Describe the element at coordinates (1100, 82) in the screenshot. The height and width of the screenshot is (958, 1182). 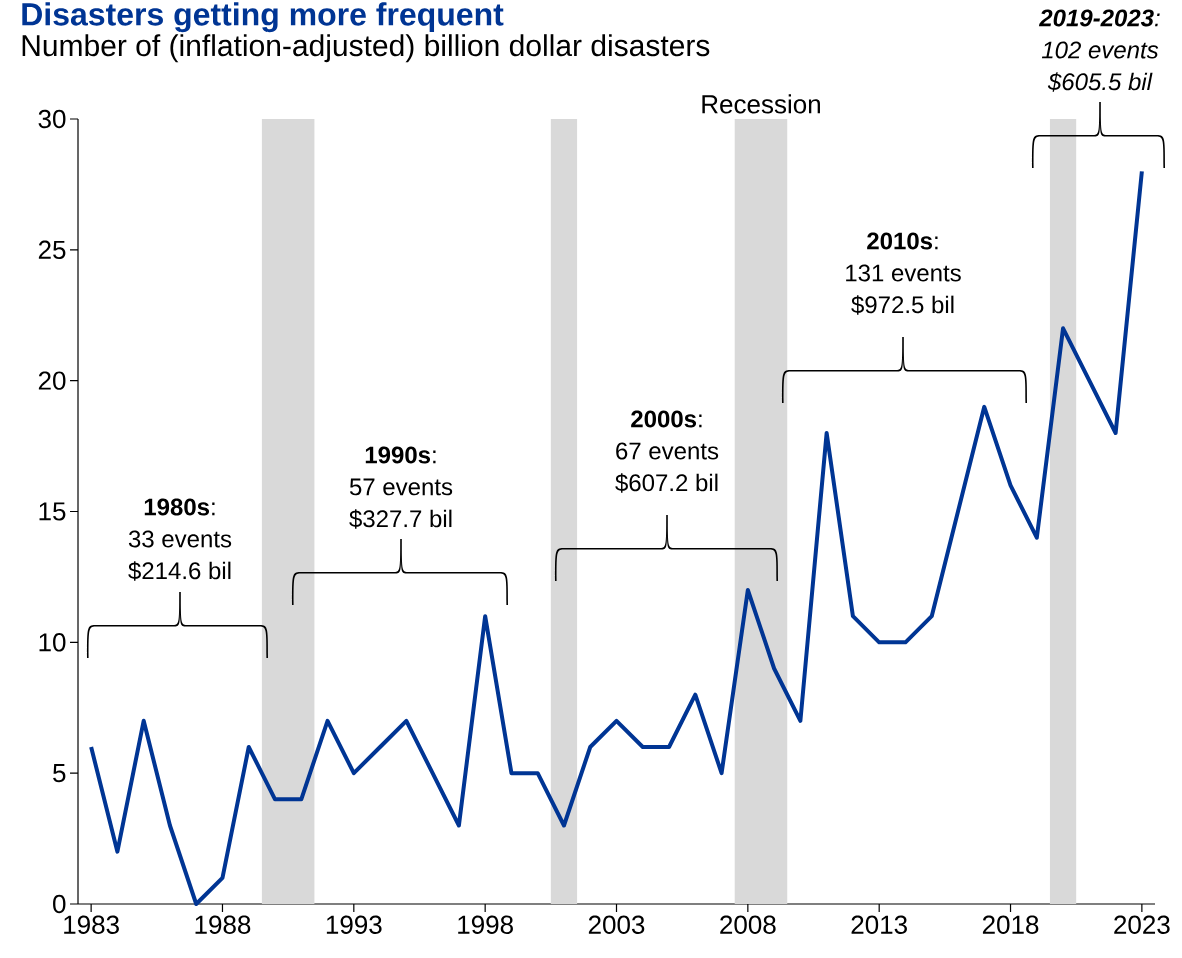
I see `text: $605.5 bil` at that location.